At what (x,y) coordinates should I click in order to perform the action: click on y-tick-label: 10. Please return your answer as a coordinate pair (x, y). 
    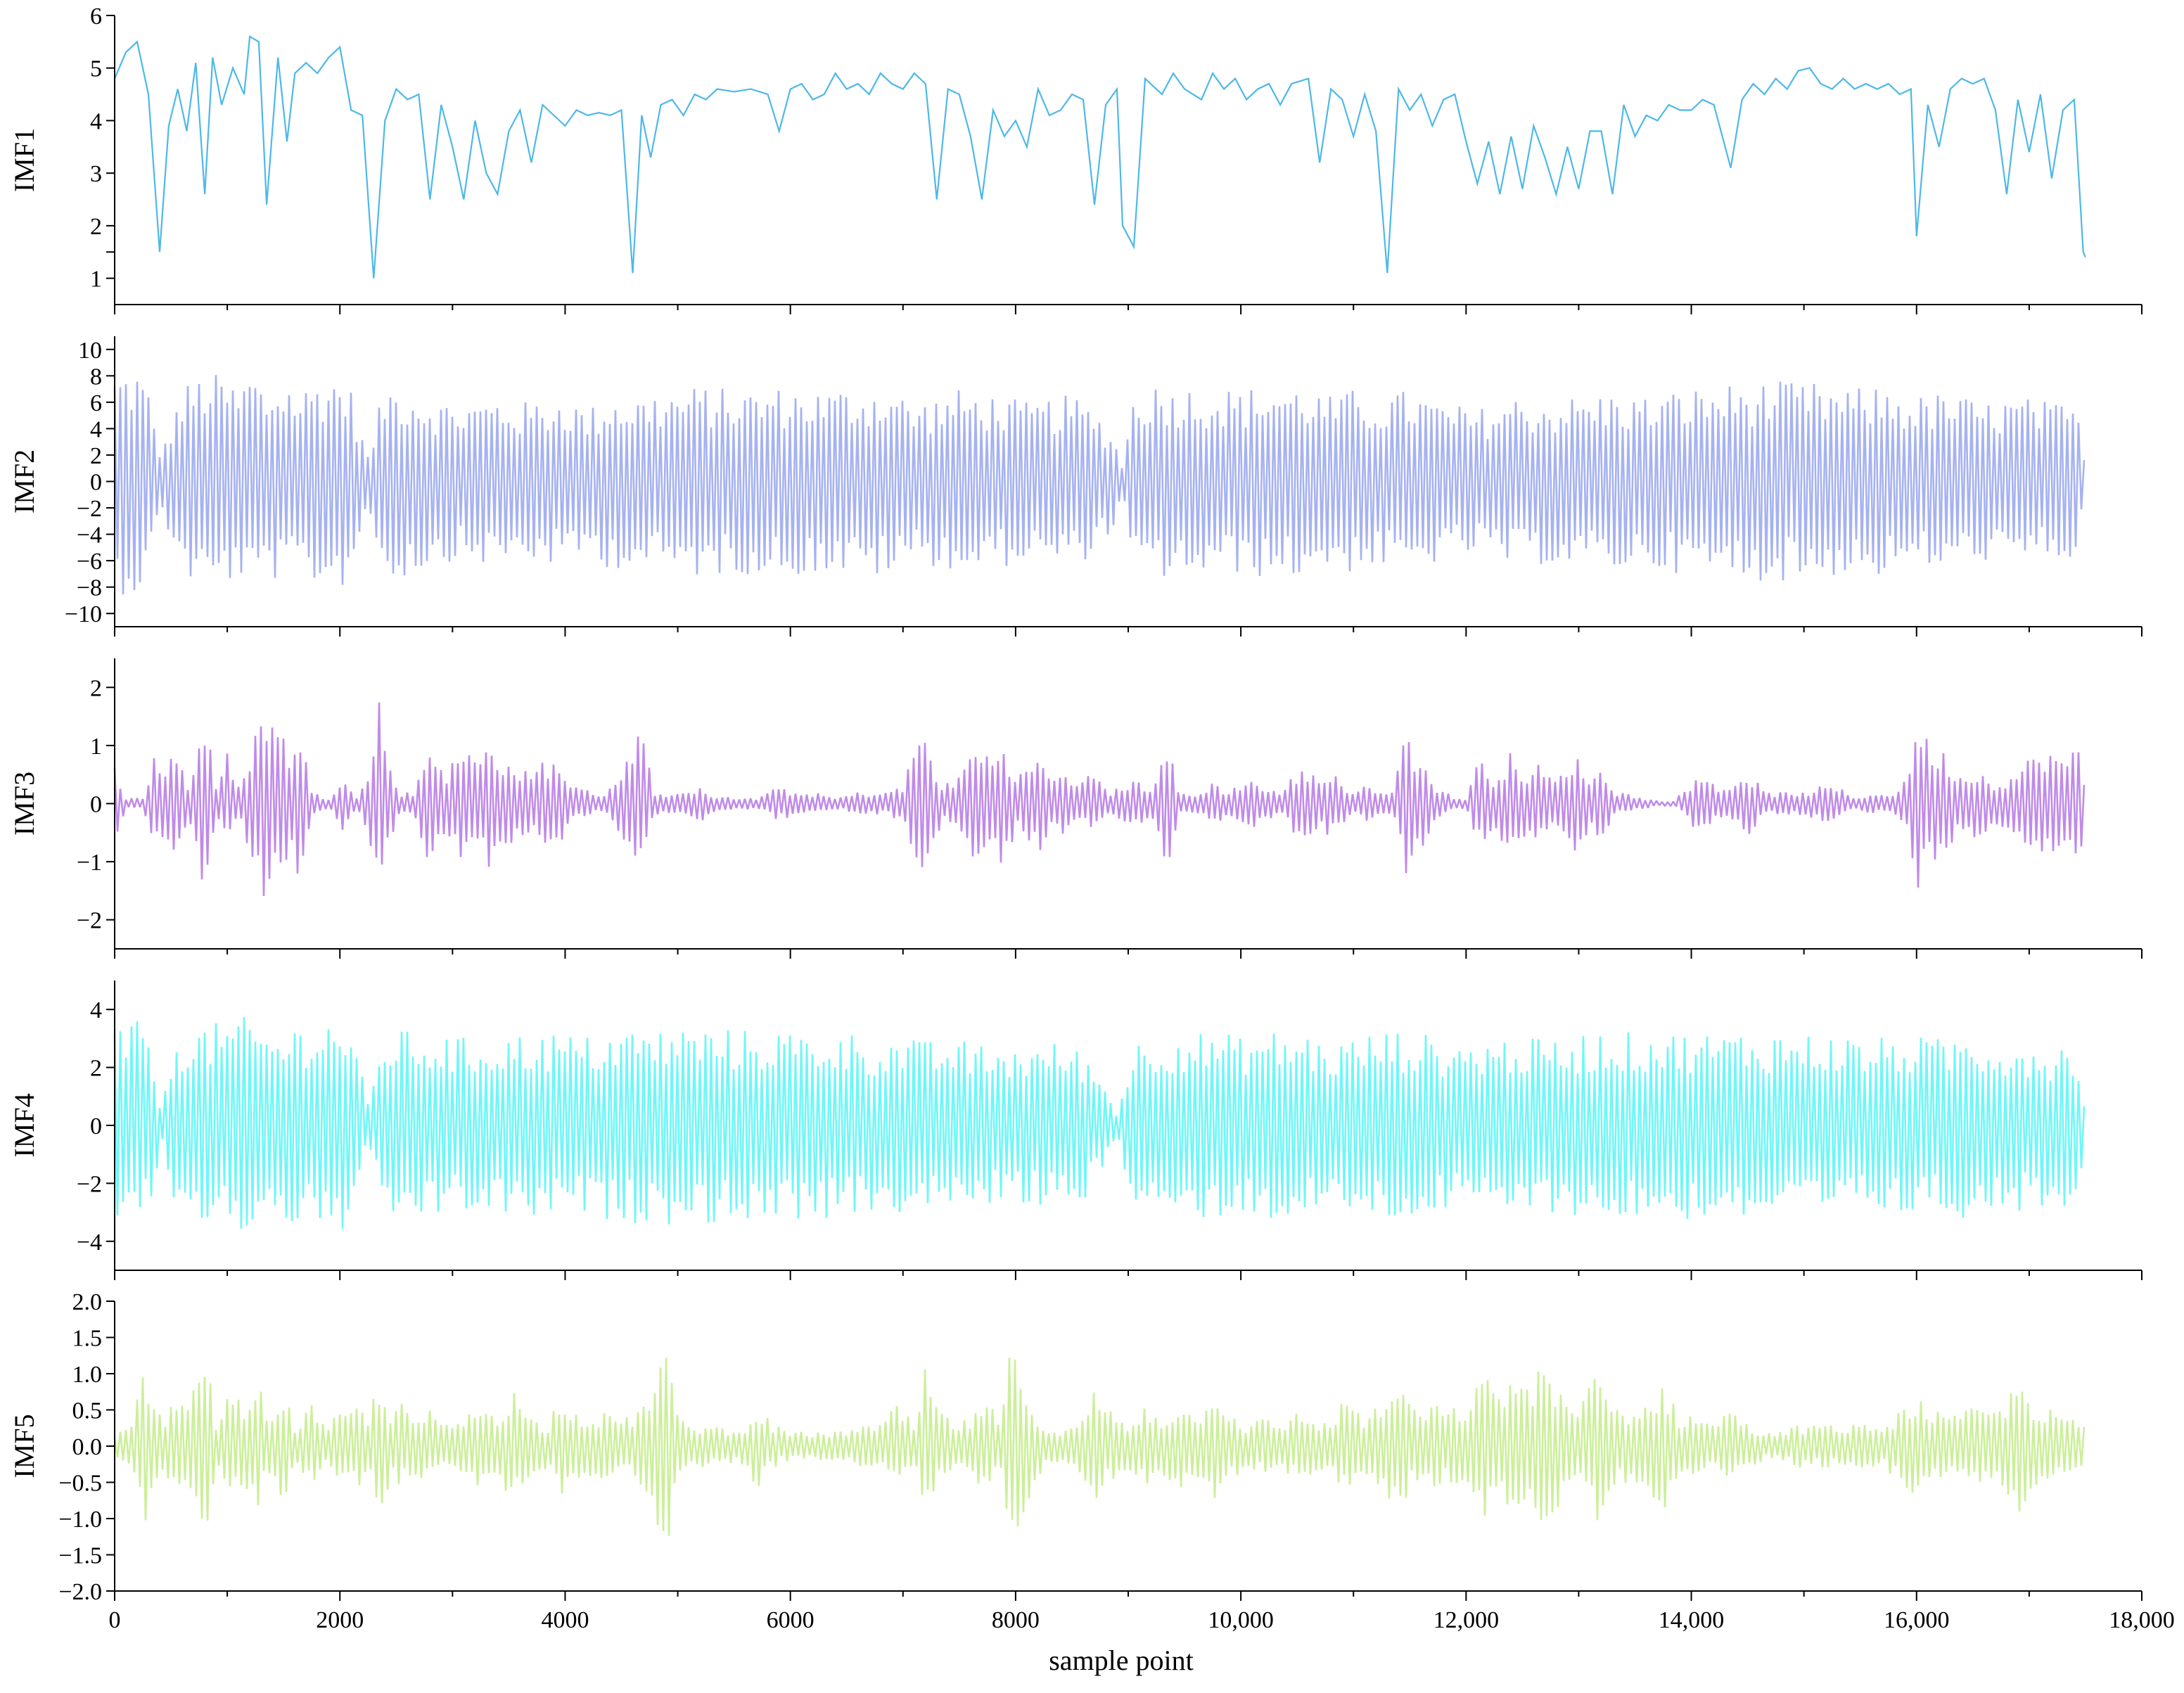
    Looking at the image, I should click on (90, 351).